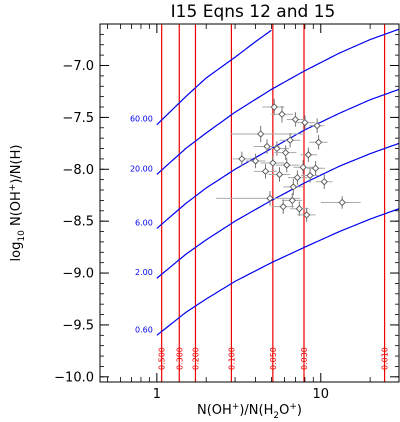  Describe the element at coordinates (78, 66) in the screenshot. I see `y-tick-label-0: −7.0` at that location.